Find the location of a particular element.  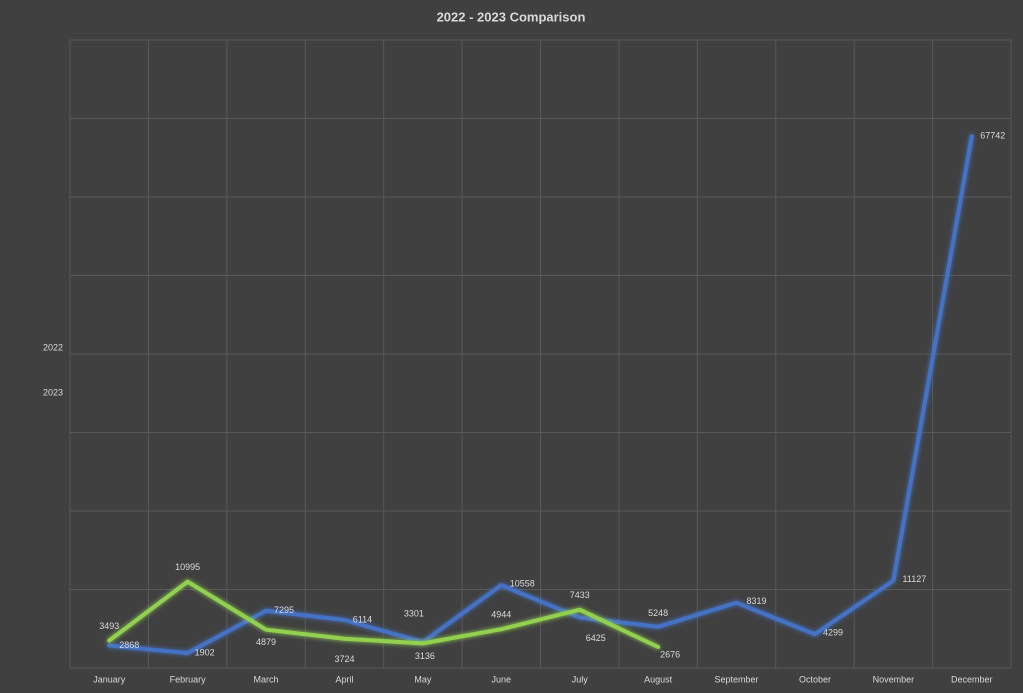

x-tick-label: January is located at coordinates (109, 679).